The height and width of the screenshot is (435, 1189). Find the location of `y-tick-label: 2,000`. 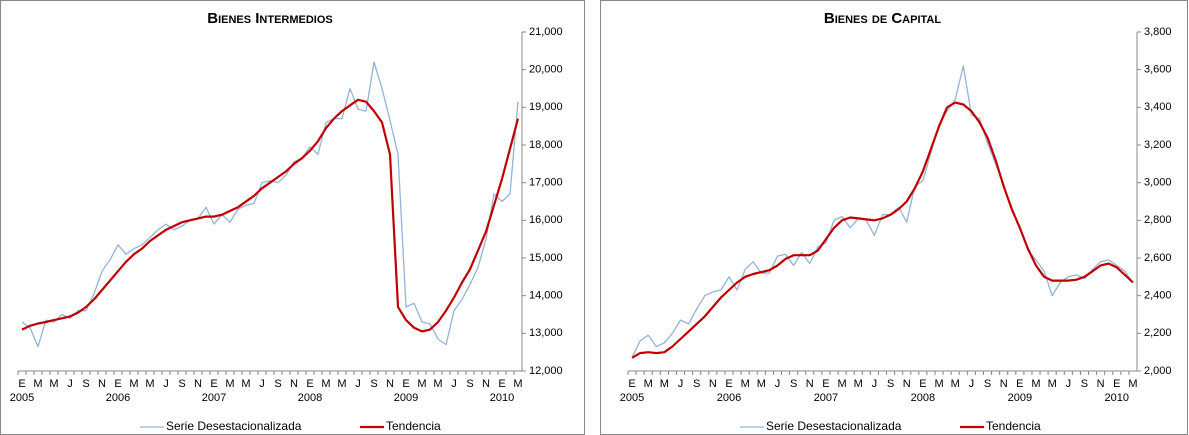

y-tick-label: 2,000 is located at coordinates (1158, 371).